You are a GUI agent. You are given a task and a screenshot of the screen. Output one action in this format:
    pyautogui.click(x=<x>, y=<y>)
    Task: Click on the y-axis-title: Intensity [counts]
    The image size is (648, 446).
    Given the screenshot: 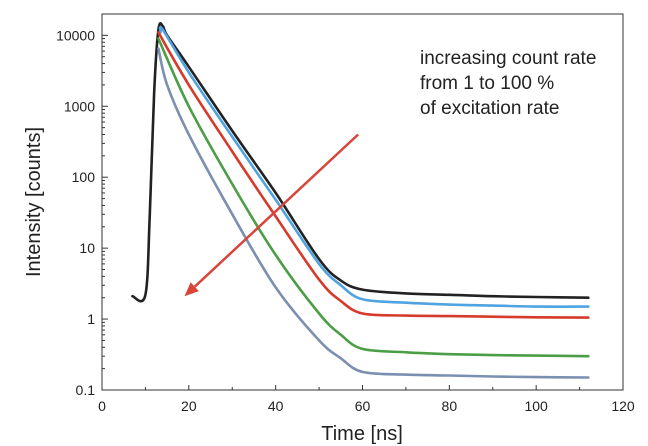 What is the action you would take?
    pyautogui.click(x=34, y=202)
    